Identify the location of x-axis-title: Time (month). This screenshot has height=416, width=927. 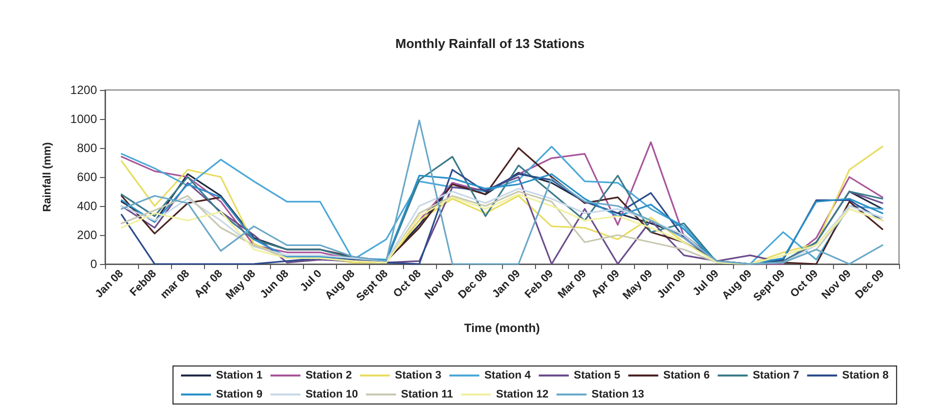
(502, 328).